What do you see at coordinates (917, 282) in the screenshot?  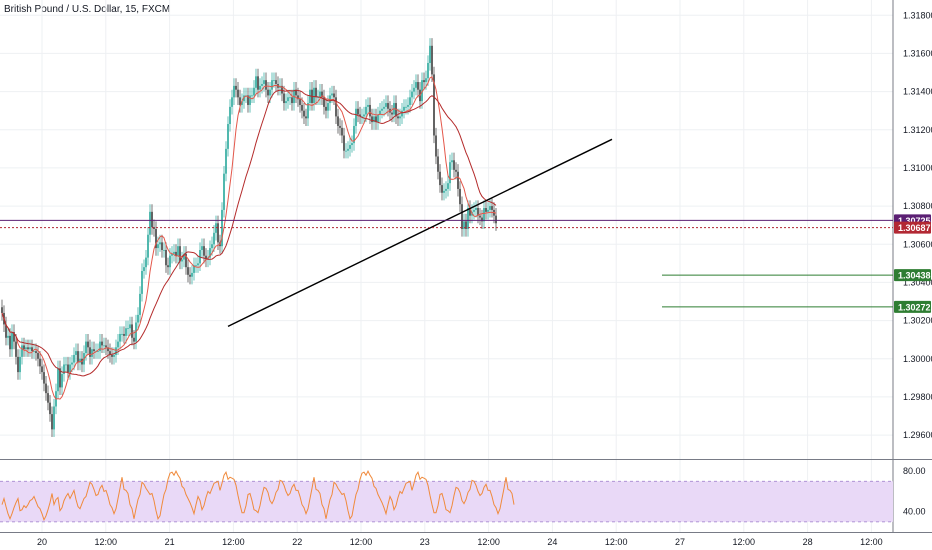 I see `y-tick-label: 1.30400` at bounding box center [917, 282].